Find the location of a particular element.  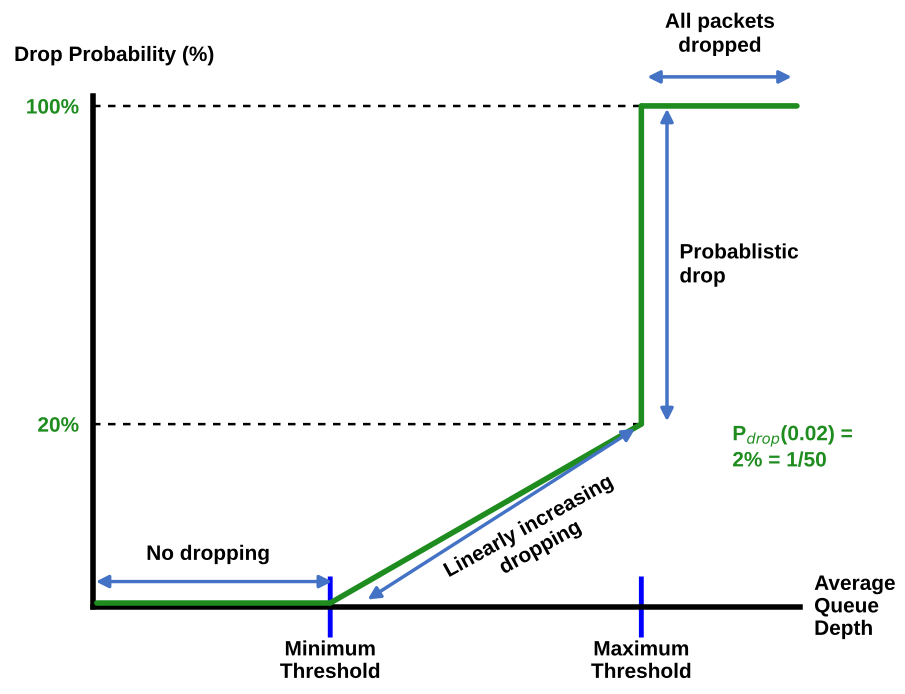

y-axis-title: Drop Probability (%) is located at coordinates (114, 56).